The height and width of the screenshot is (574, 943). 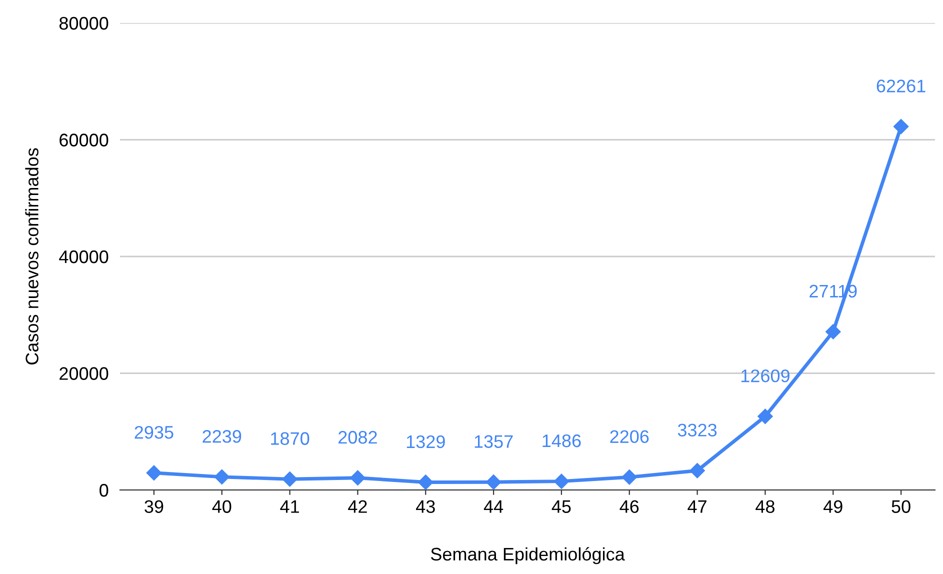 What do you see at coordinates (84, 373) in the screenshot?
I see `y-tick-label: 20000` at bounding box center [84, 373].